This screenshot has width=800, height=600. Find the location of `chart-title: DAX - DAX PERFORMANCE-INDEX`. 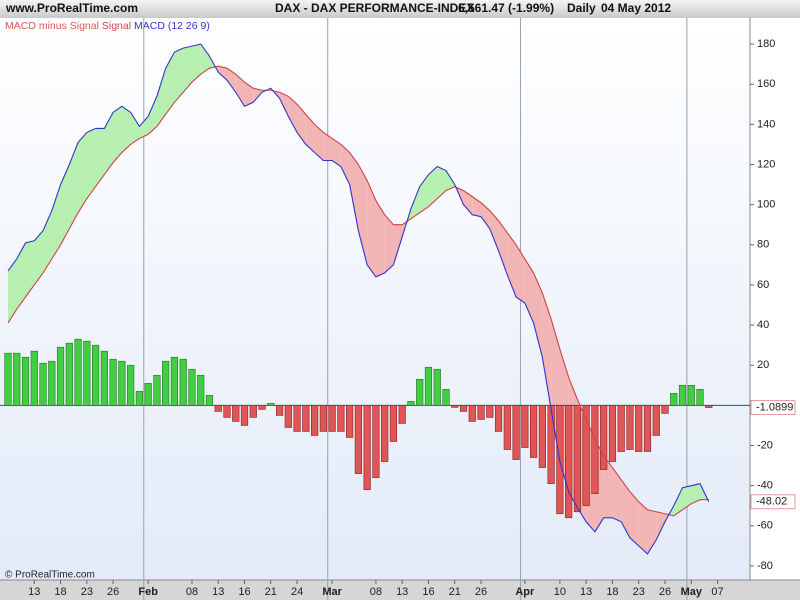

chart-title: DAX - DAX PERFORMANCE-INDEX is located at coordinates (374, 8).